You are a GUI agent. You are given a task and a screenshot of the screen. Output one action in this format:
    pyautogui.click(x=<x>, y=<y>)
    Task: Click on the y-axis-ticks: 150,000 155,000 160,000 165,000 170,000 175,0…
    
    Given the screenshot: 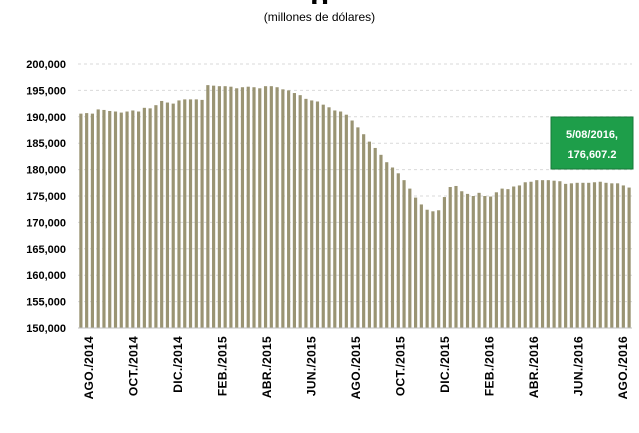 What is the action you would take?
    pyautogui.click(x=46, y=197)
    